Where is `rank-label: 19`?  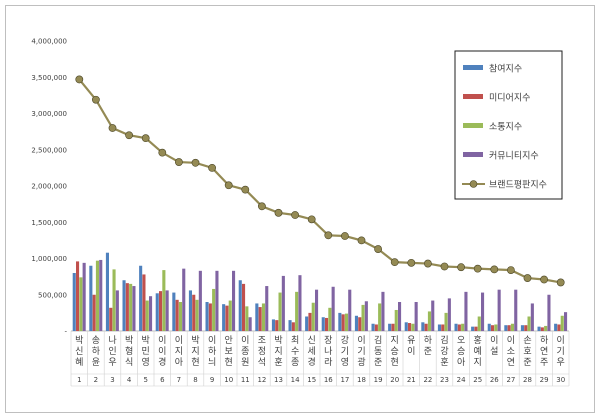 rank-label: 19 is located at coordinates (378, 380).